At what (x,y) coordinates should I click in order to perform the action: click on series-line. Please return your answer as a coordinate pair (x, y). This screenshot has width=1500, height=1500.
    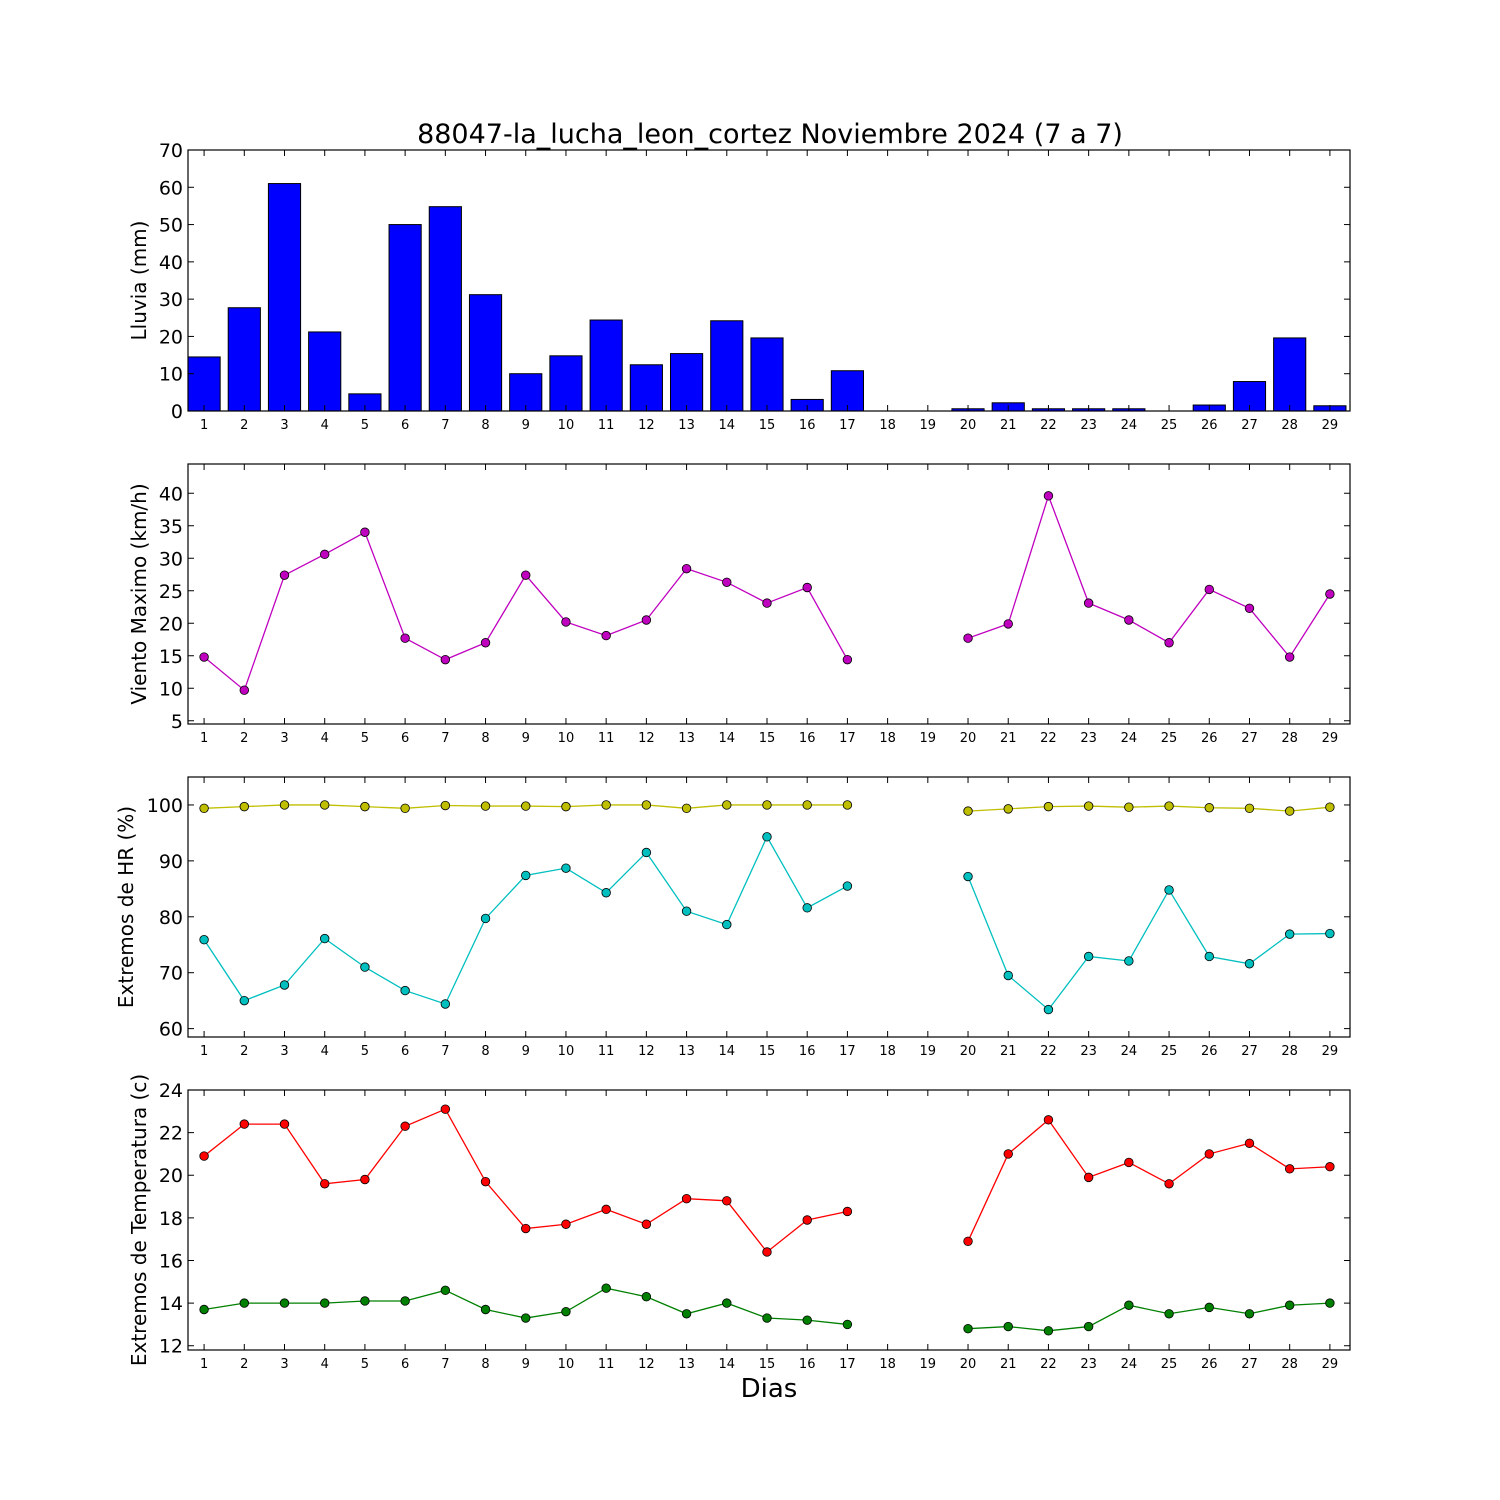
    Looking at the image, I should click on (1148, 1180).